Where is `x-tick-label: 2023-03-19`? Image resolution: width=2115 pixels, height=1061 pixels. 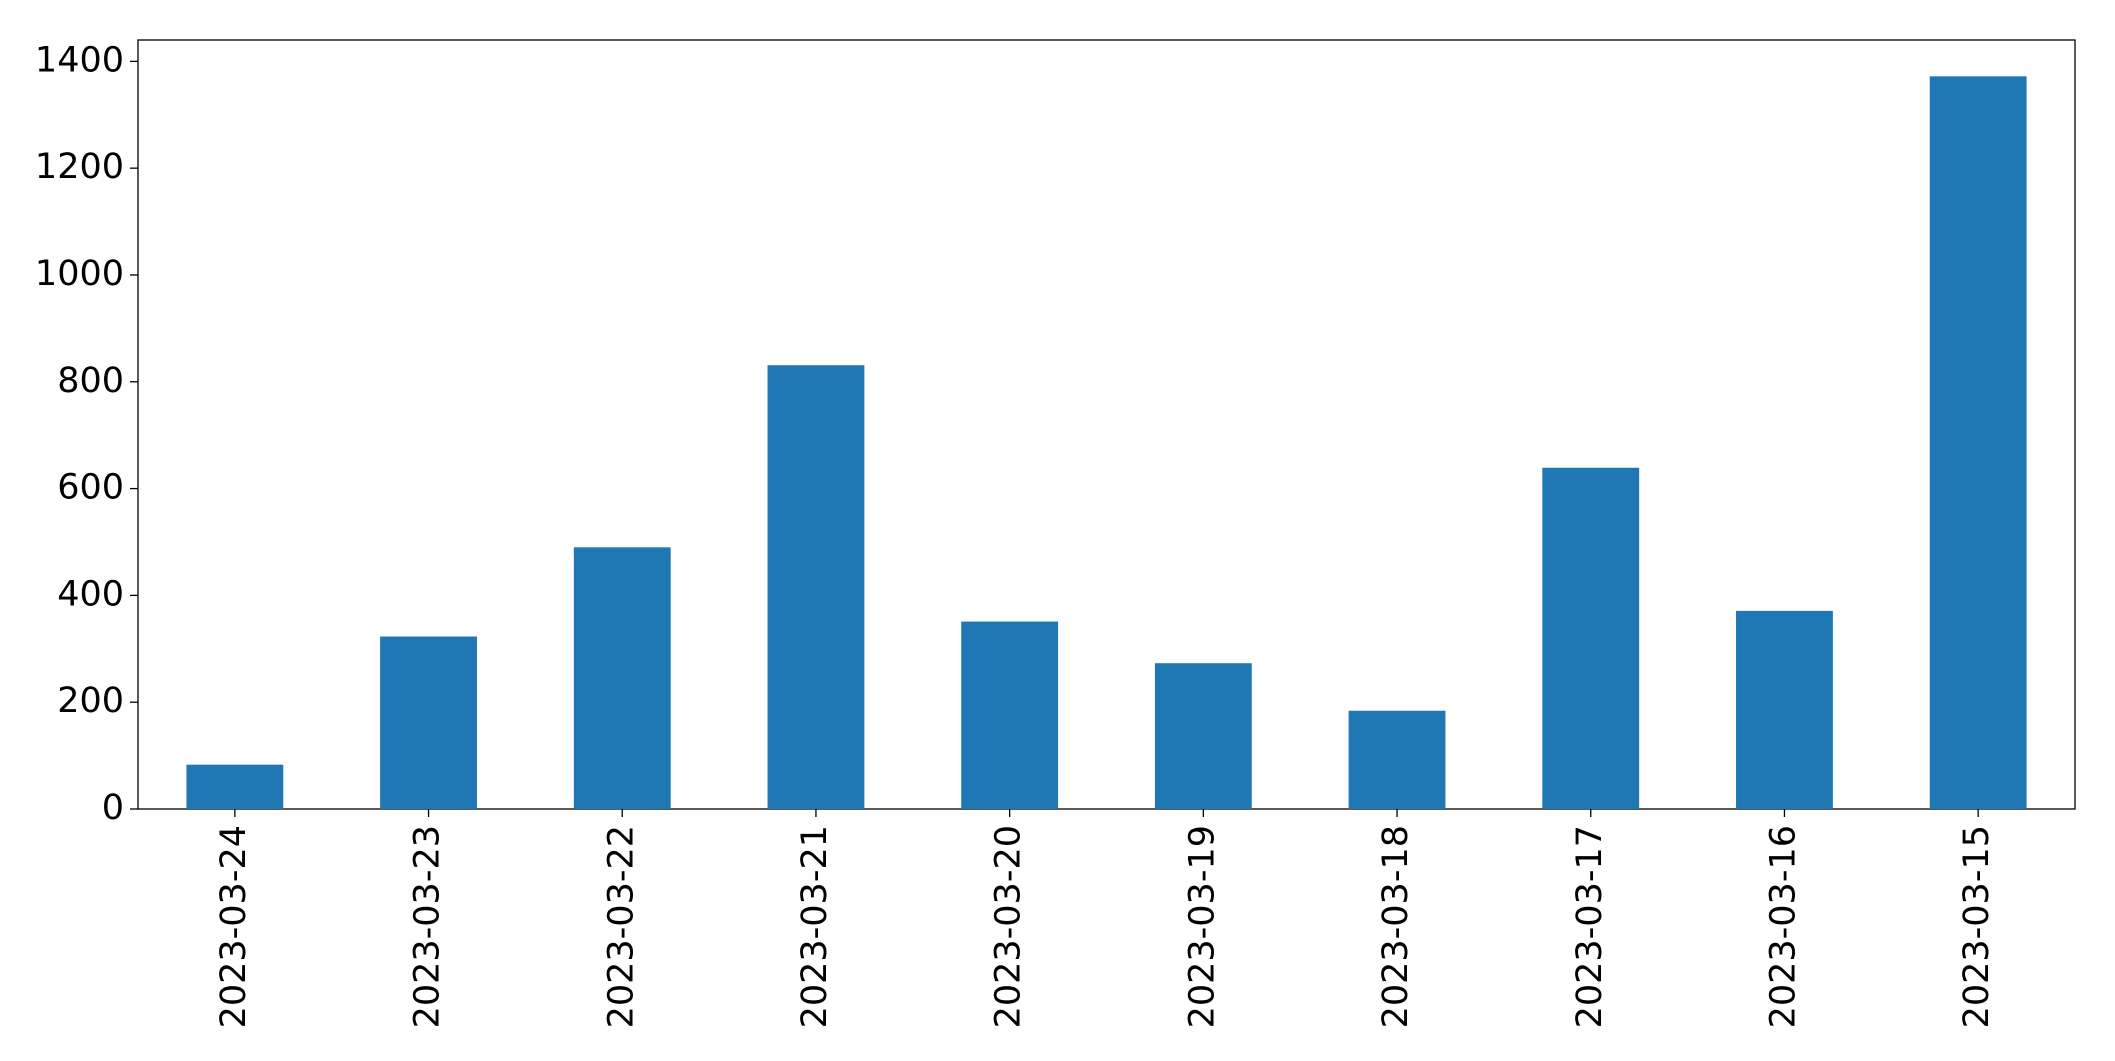
x-tick-label: 2023-03-19 is located at coordinates (1202, 926).